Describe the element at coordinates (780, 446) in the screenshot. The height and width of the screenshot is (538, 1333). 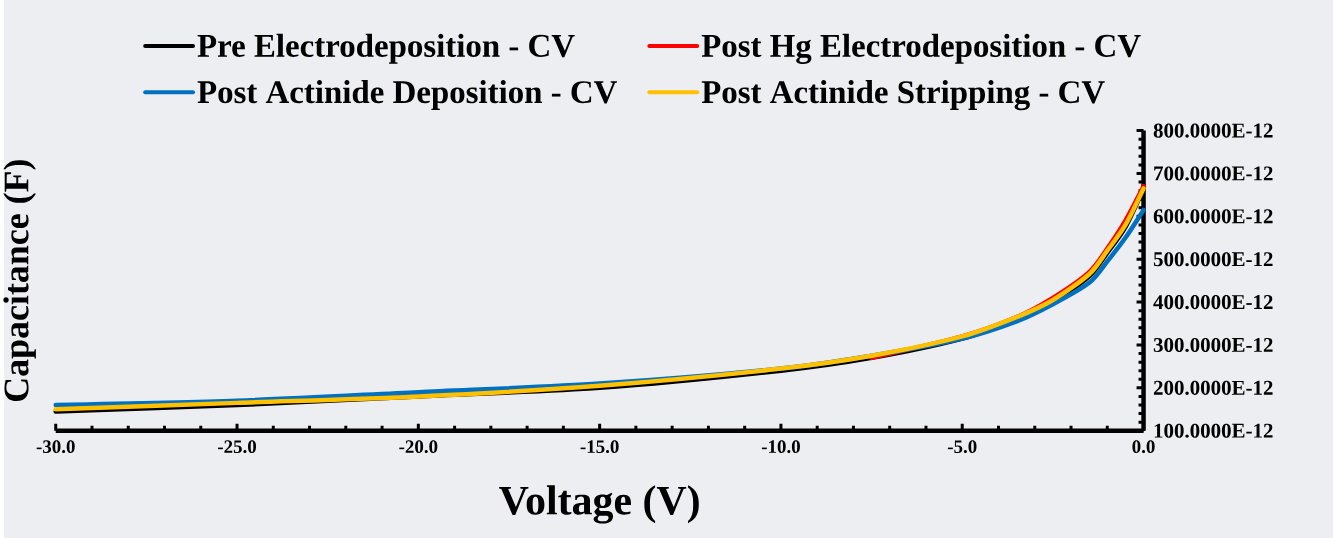
I see `x-tick-label: -10.0` at that location.